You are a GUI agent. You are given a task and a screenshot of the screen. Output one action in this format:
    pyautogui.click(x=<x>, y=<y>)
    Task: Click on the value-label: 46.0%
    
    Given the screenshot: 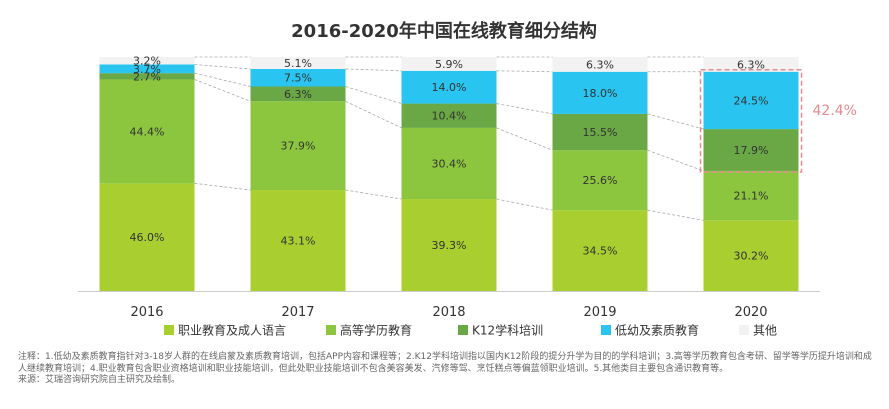 What is the action you would take?
    pyautogui.click(x=147, y=237)
    